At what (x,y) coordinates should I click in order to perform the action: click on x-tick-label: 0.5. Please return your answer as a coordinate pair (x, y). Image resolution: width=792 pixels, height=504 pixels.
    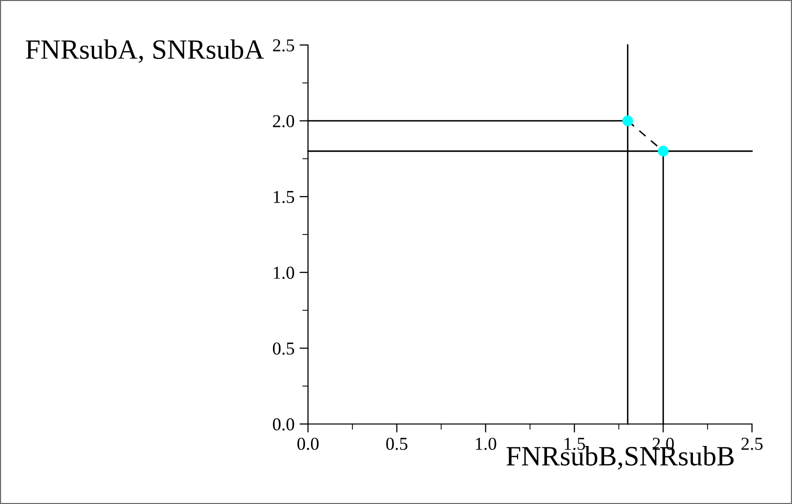
    Looking at the image, I should click on (397, 444).